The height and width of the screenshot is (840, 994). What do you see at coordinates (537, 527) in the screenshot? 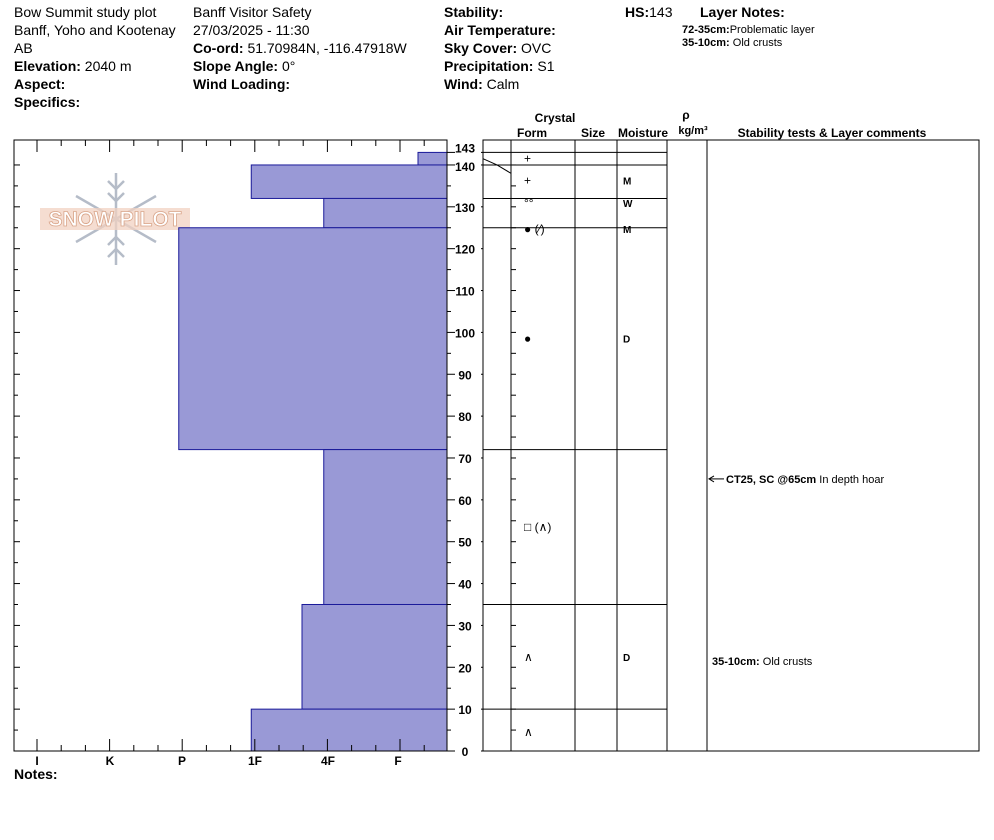
I see `grain-form-symbol: □ (∧)` at bounding box center [537, 527].